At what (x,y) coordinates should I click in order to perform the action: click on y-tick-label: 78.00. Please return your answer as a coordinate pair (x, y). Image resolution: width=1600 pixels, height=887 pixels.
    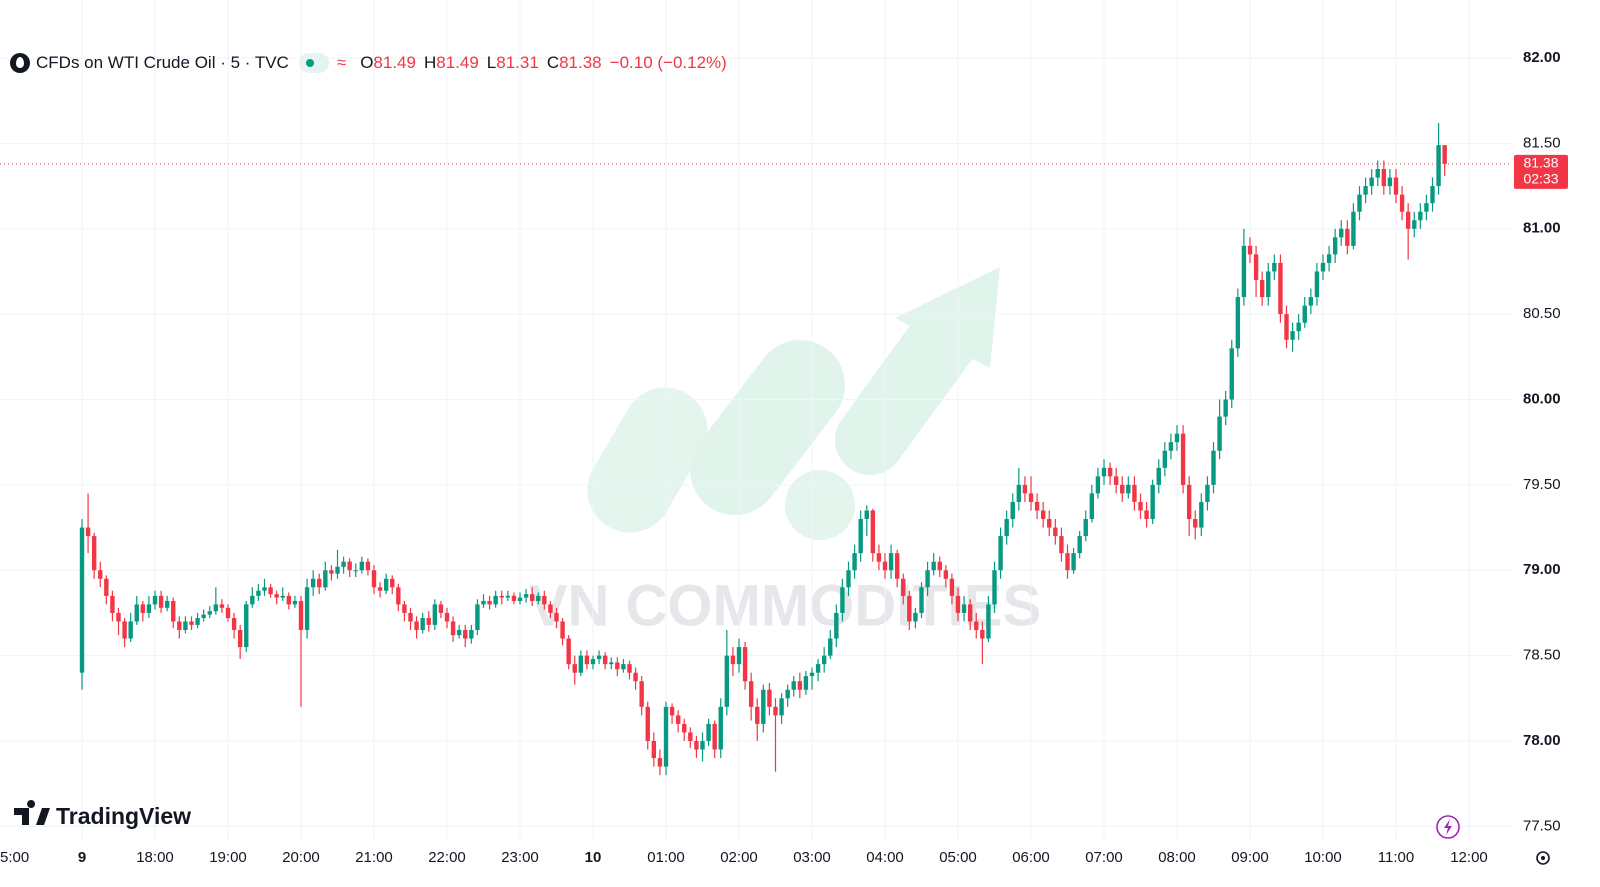
    Looking at the image, I should click on (1542, 740).